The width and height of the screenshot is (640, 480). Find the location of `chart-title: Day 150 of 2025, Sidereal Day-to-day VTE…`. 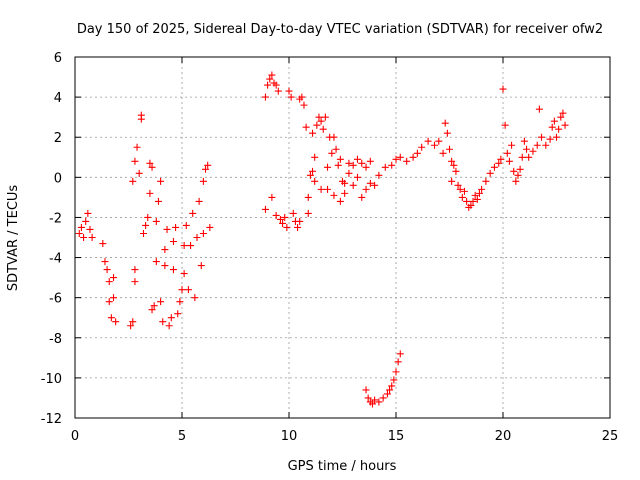

chart-title: Day 150 of 2025, Sidereal Day-to-day VTE… is located at coordinates (340, 29).